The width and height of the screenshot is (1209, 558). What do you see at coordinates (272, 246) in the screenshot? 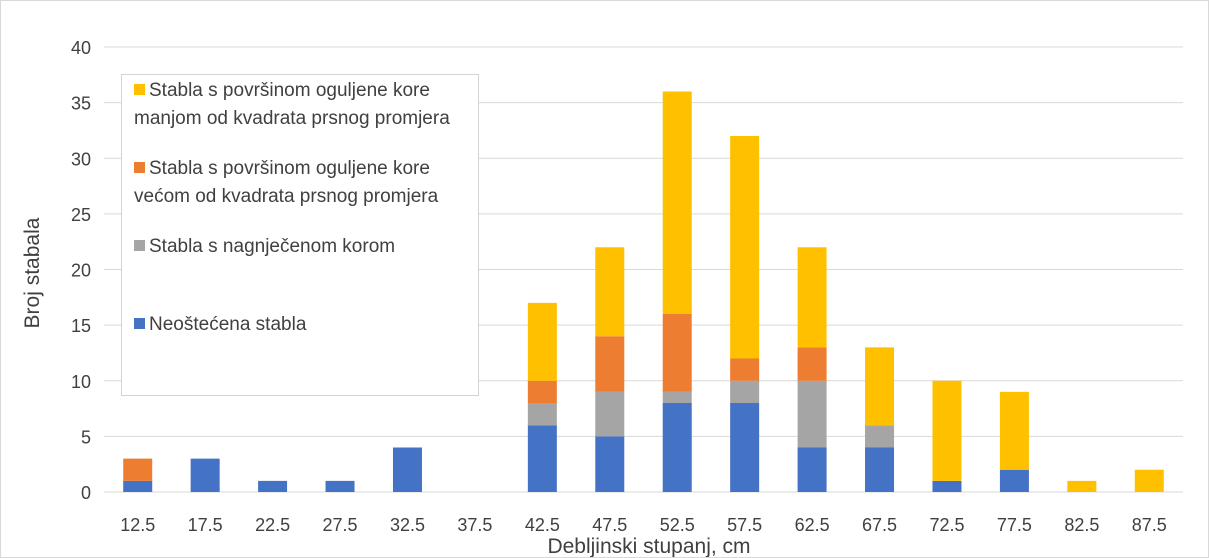
I see `legend-label-gray: Stabla s nagnječenom korom` at bounding box center [272, 246].